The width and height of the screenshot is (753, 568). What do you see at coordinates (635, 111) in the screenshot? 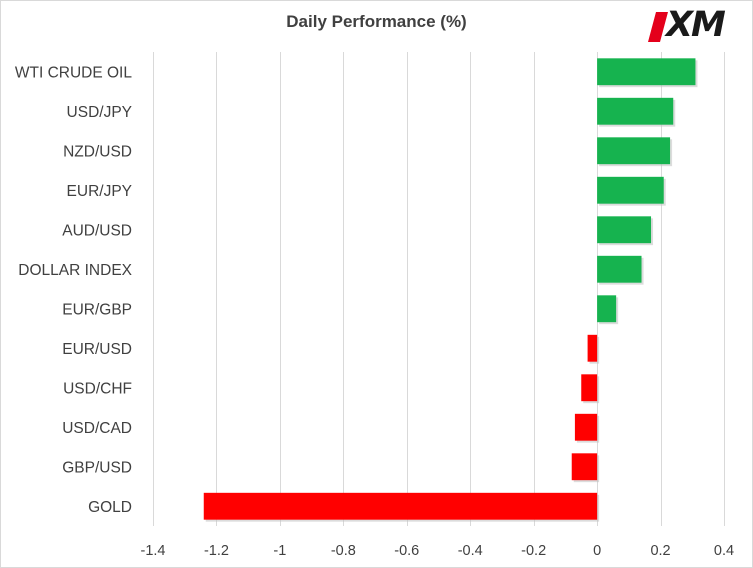
I see `bar-usd-jpy` at bounding box center [635, 111].